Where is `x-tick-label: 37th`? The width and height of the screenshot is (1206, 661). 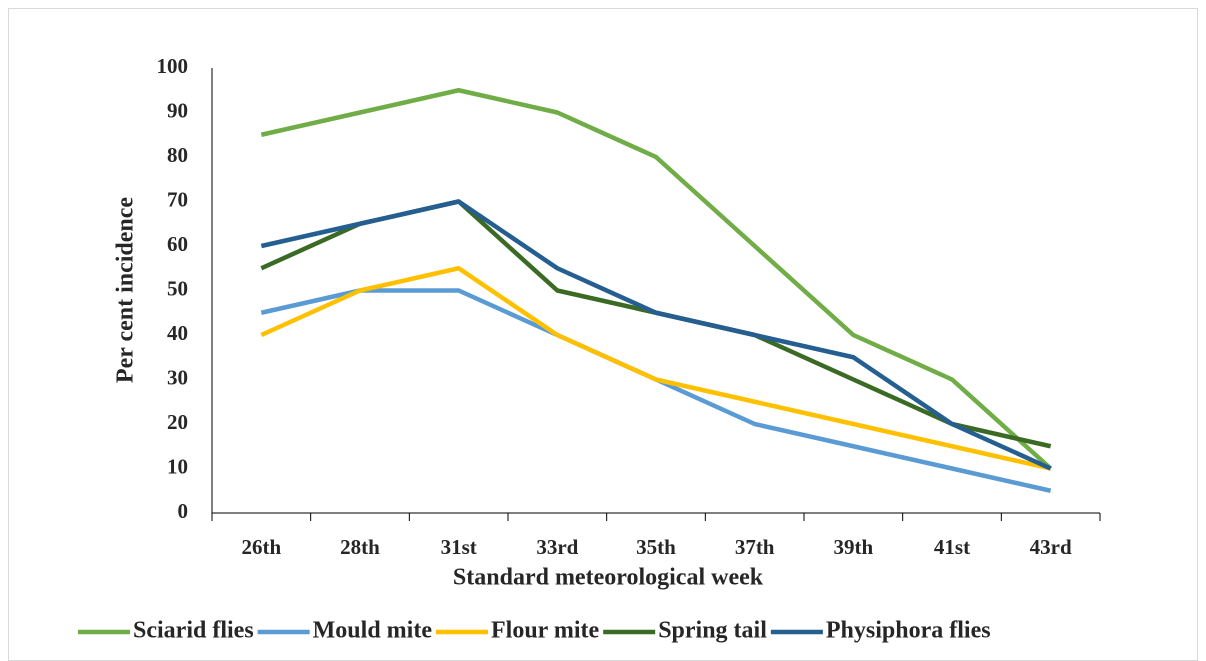 x-tick-label: 37th is located at coordinates (755, 547).